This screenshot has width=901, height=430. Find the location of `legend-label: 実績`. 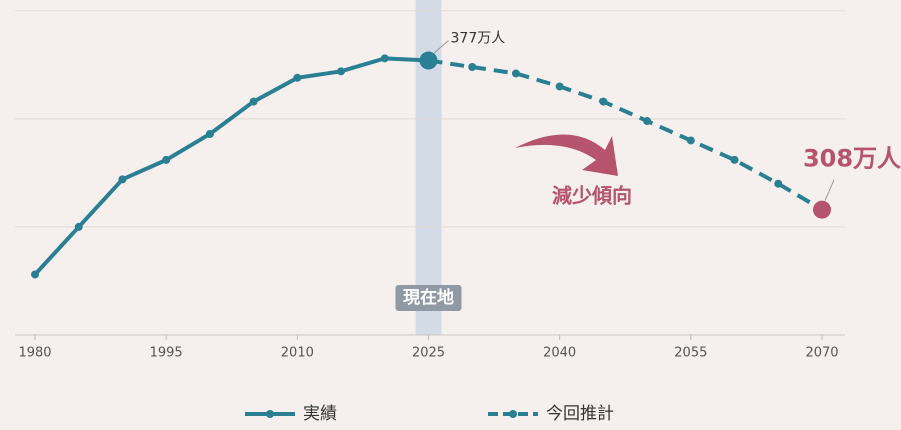

legend-label: 実績 is located at coordinates (320, 414).